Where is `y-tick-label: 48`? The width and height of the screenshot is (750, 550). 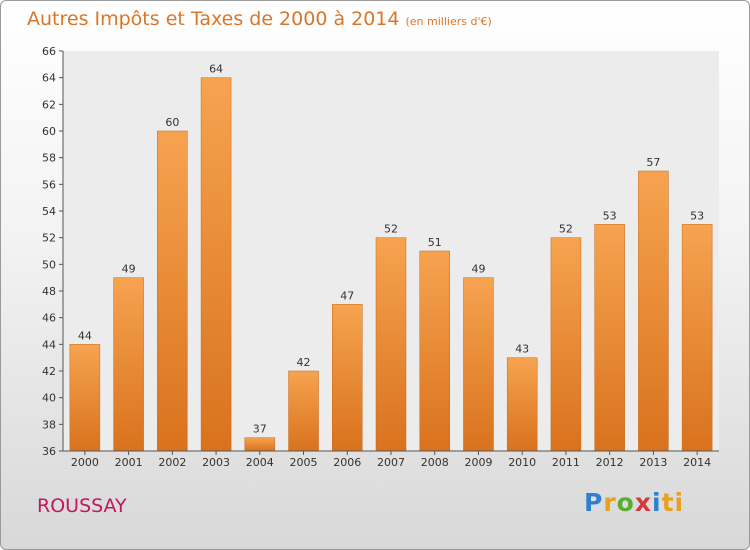
y-tick-label: 48 is located at coordinates (49, 291).